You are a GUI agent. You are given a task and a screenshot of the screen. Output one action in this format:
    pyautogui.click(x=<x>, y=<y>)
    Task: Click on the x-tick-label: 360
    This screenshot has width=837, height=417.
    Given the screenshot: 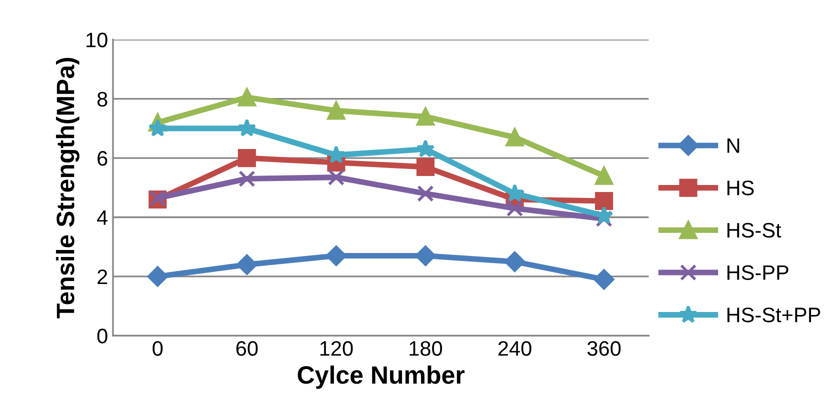 What is the action you would take?
    pyautogui.click(x=604, y=348)
    